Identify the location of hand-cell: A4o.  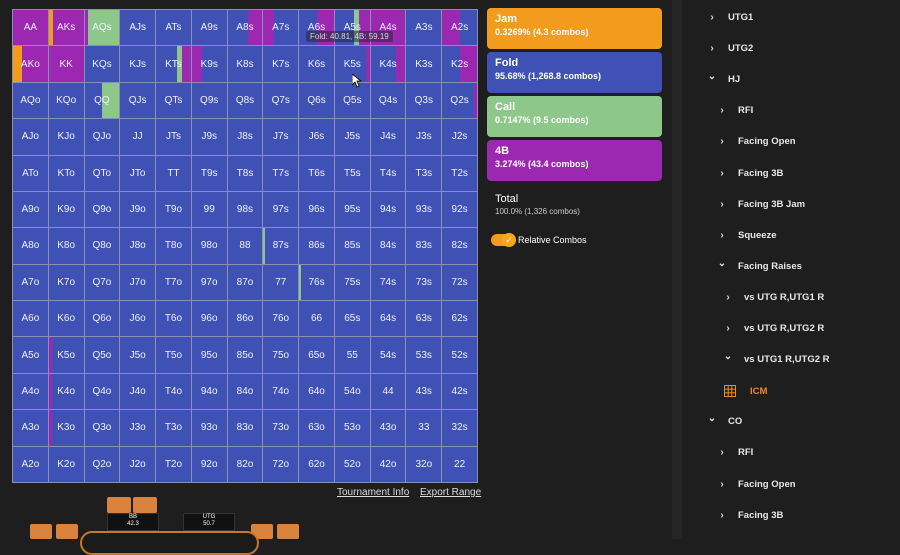
(30, 391).